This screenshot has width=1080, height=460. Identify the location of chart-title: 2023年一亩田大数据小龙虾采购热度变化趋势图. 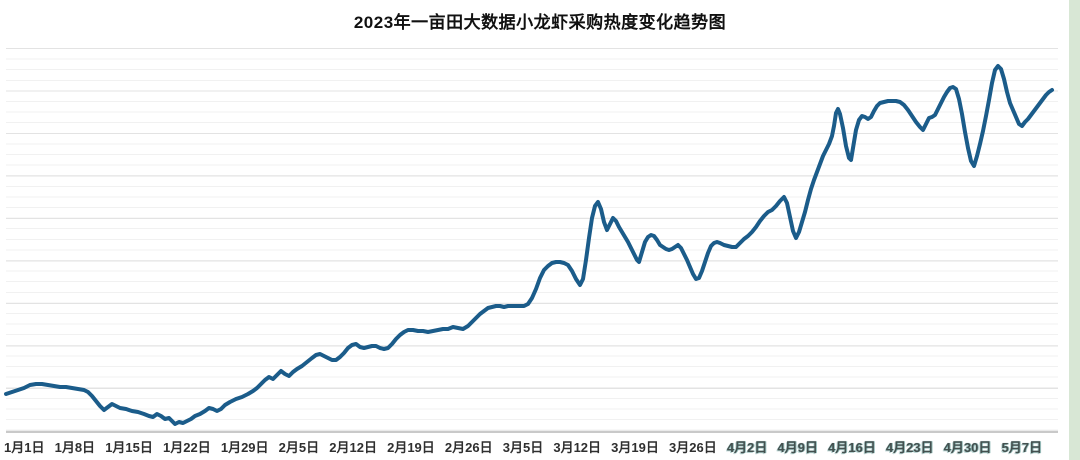
(540, 22).